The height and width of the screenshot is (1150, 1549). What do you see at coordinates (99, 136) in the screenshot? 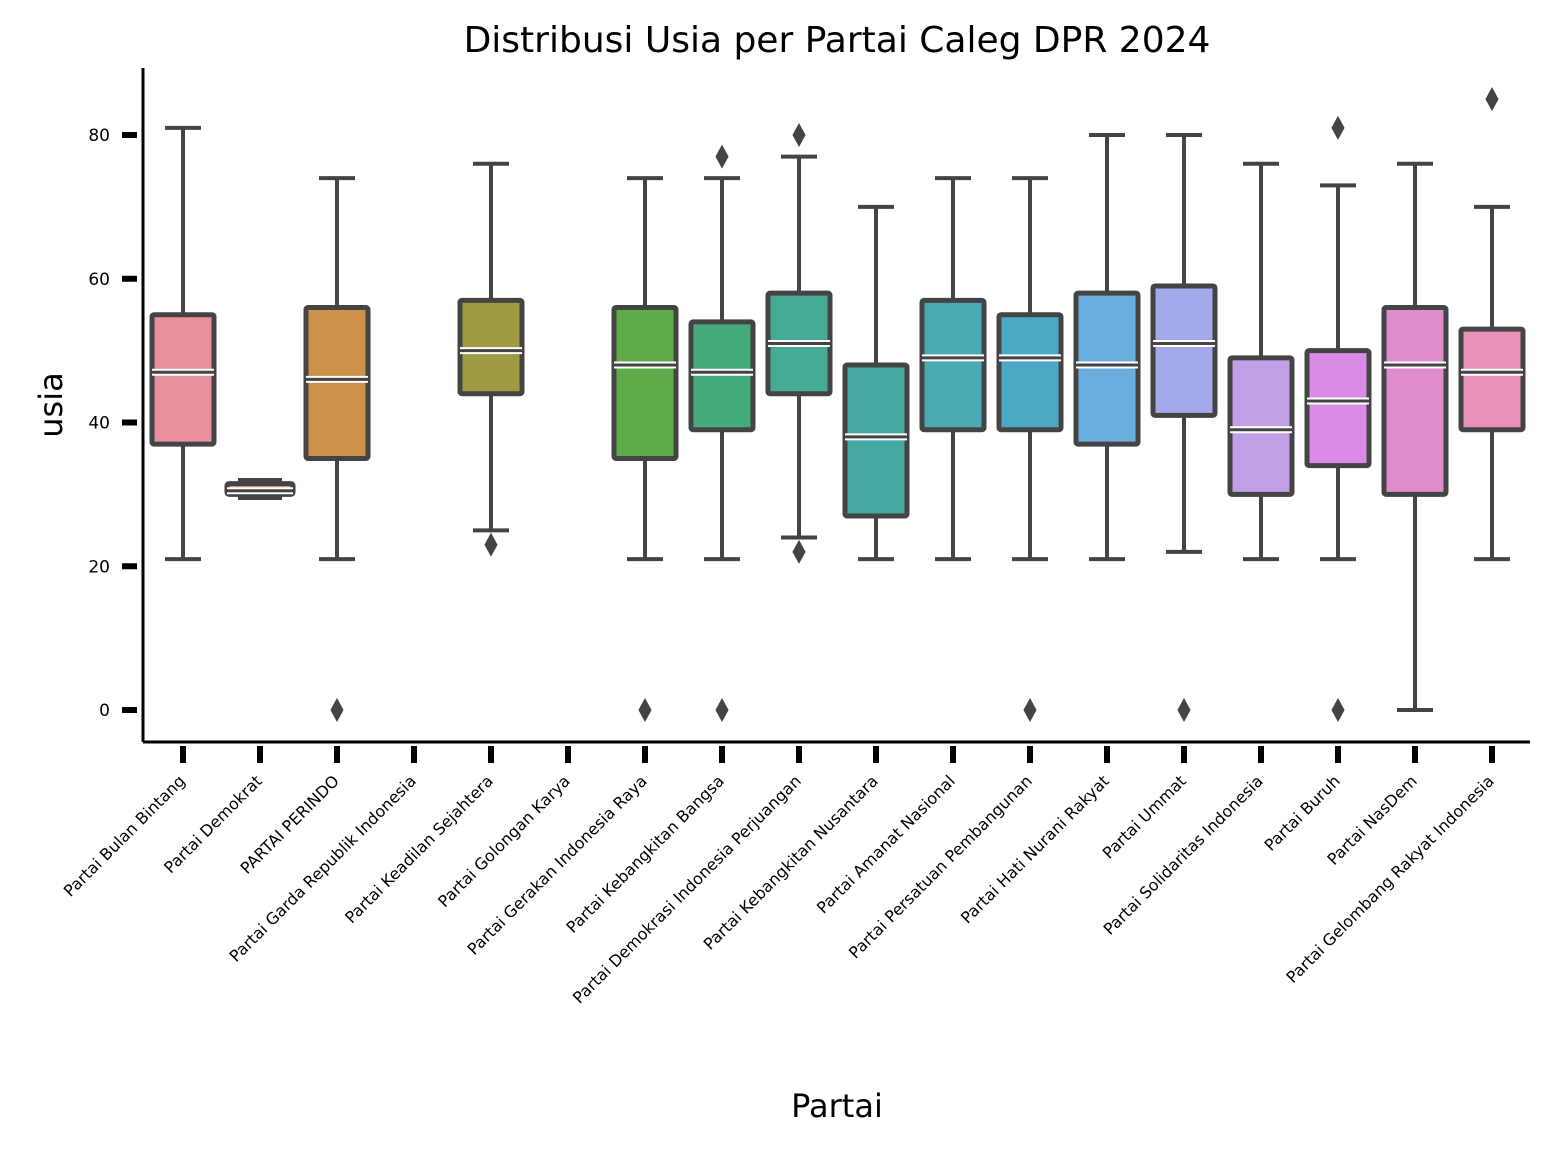
I see `y-tick-label: 80` at bounding box center [99, 136].